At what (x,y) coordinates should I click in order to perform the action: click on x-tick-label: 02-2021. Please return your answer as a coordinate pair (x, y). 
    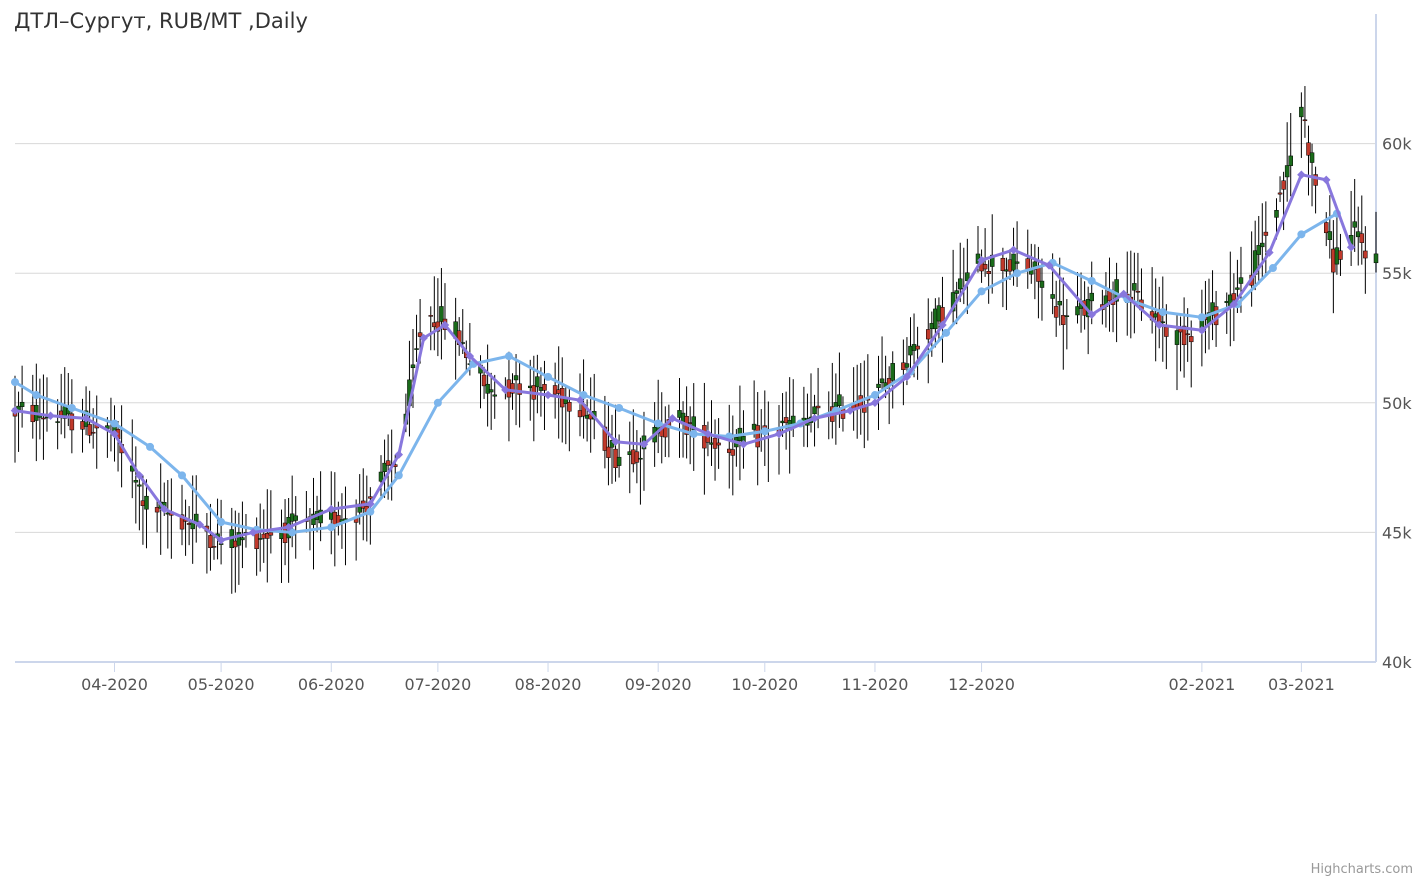
    Looking at the image, I should click on (1201, 684).